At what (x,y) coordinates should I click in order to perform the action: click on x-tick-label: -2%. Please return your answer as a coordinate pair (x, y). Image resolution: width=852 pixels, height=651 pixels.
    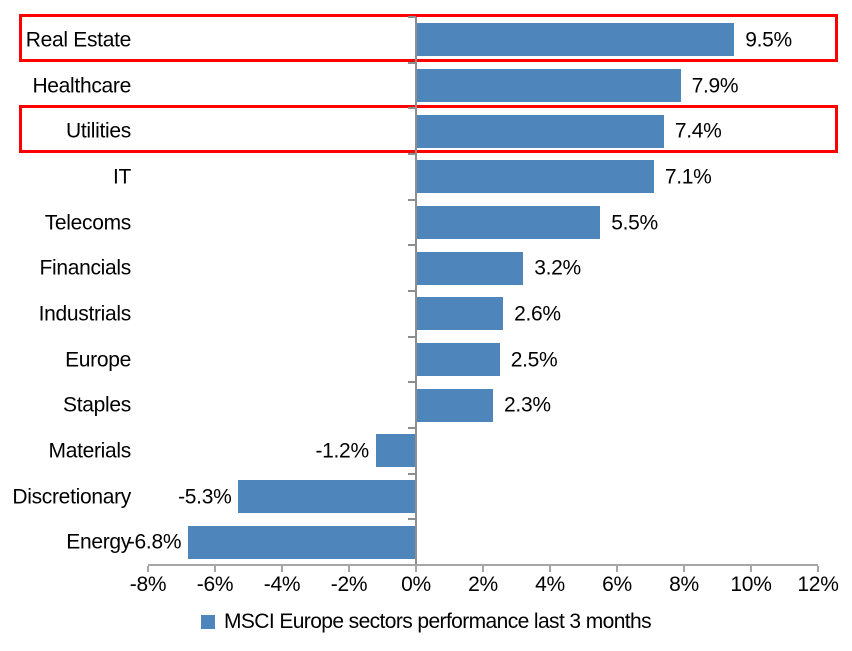
    Looking at the image, I should click on (349, 584).